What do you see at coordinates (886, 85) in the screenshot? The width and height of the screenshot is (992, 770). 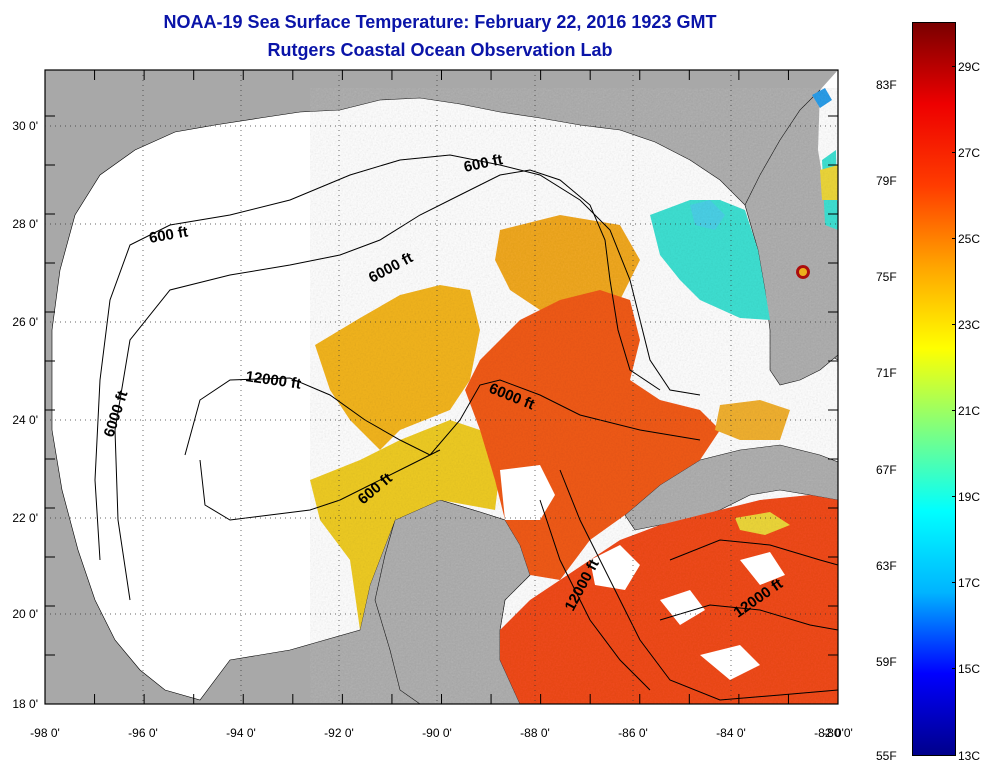 I see `colorbar-f-label: 83F` at bounding box center [886, 85].